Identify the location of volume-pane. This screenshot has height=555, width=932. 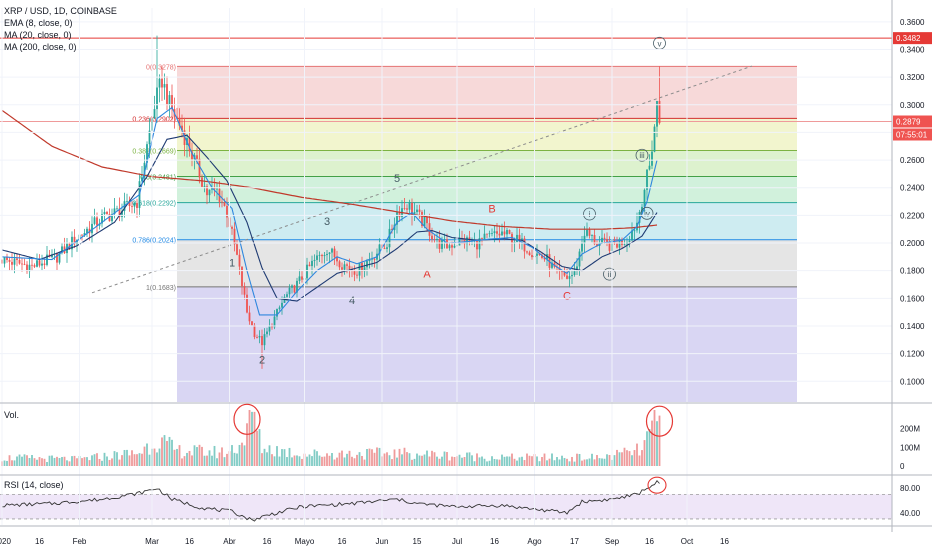
(337, 434).